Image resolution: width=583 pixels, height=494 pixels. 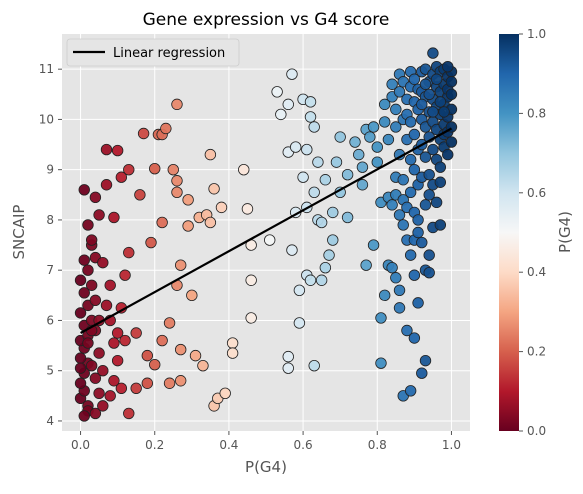 What do you see at coordinates (153, 52) in the screenshot?
I see `legend-box` at bounding box center [153, 52].